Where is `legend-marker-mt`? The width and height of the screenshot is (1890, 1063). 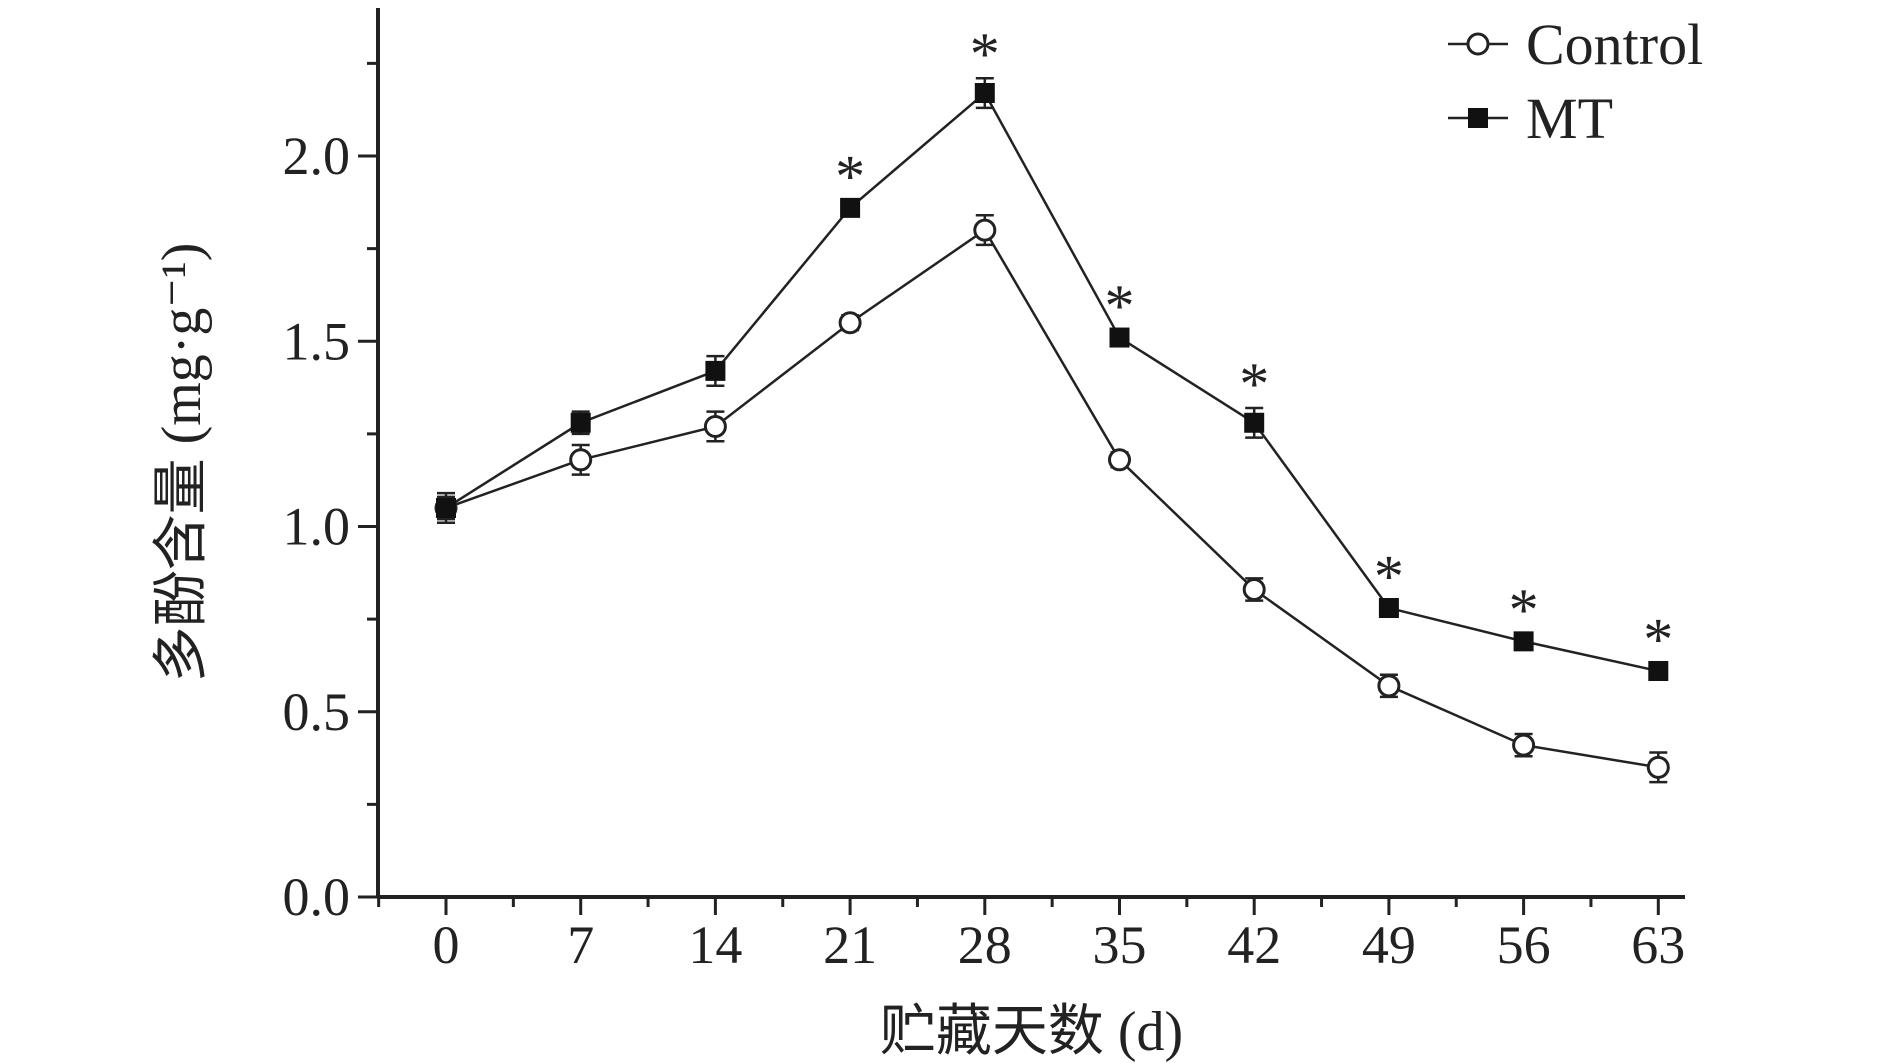
legend-marker-mt is located at coordinates (1478, 118).